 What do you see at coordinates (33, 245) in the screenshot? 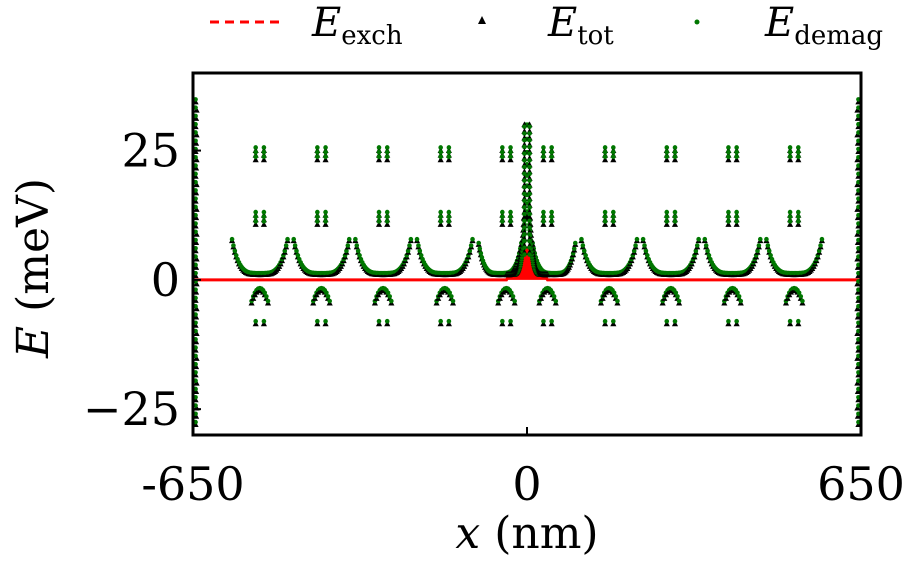
I see `y-axis-unit: (meV)` at bounding box center [33, 245].